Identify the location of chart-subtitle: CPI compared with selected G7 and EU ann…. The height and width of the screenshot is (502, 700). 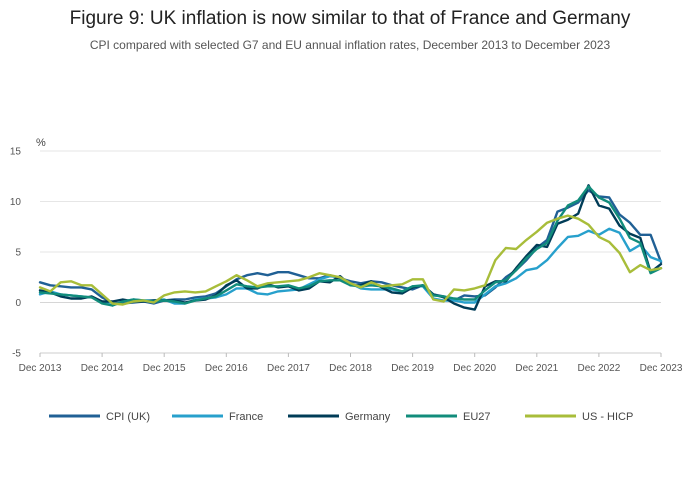
(350, 45).